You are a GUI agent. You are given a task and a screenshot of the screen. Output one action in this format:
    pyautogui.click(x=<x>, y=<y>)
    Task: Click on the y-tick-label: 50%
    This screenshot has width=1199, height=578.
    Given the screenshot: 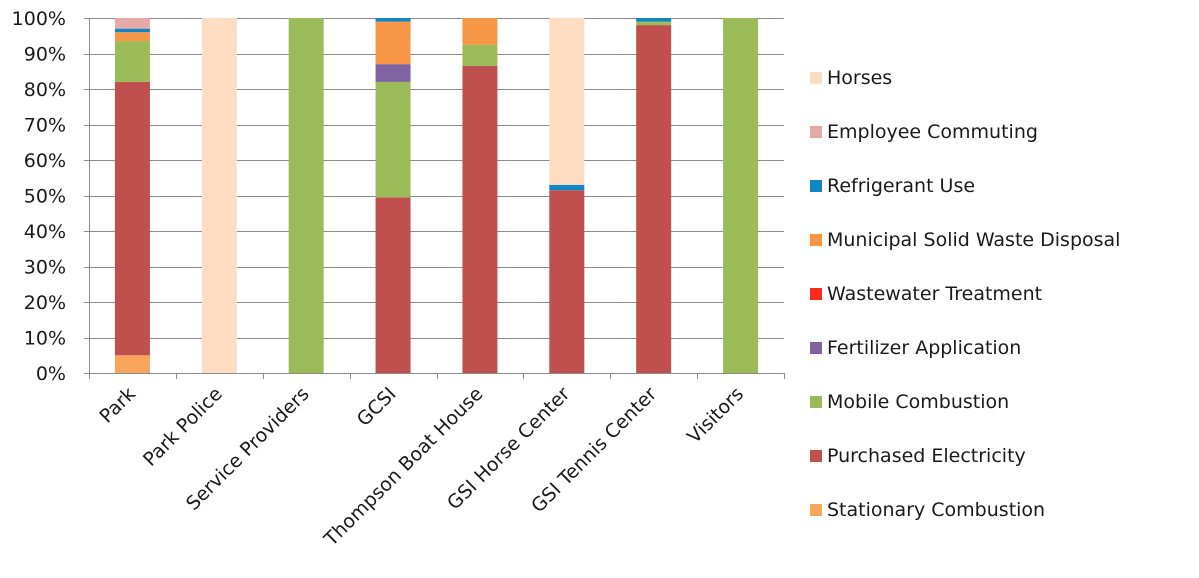 What is the action you would take?
    pyautogui.click(x=45, y=197)
    